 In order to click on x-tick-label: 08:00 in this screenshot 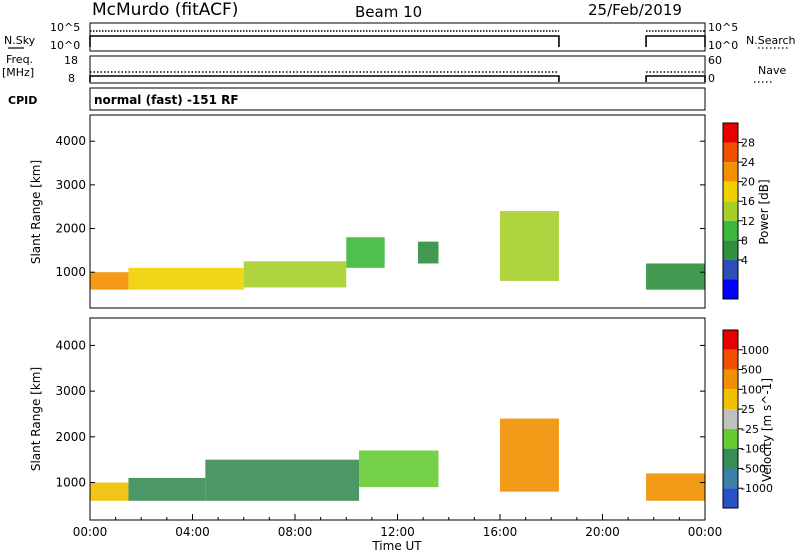, I will do `click(295, 532)`.